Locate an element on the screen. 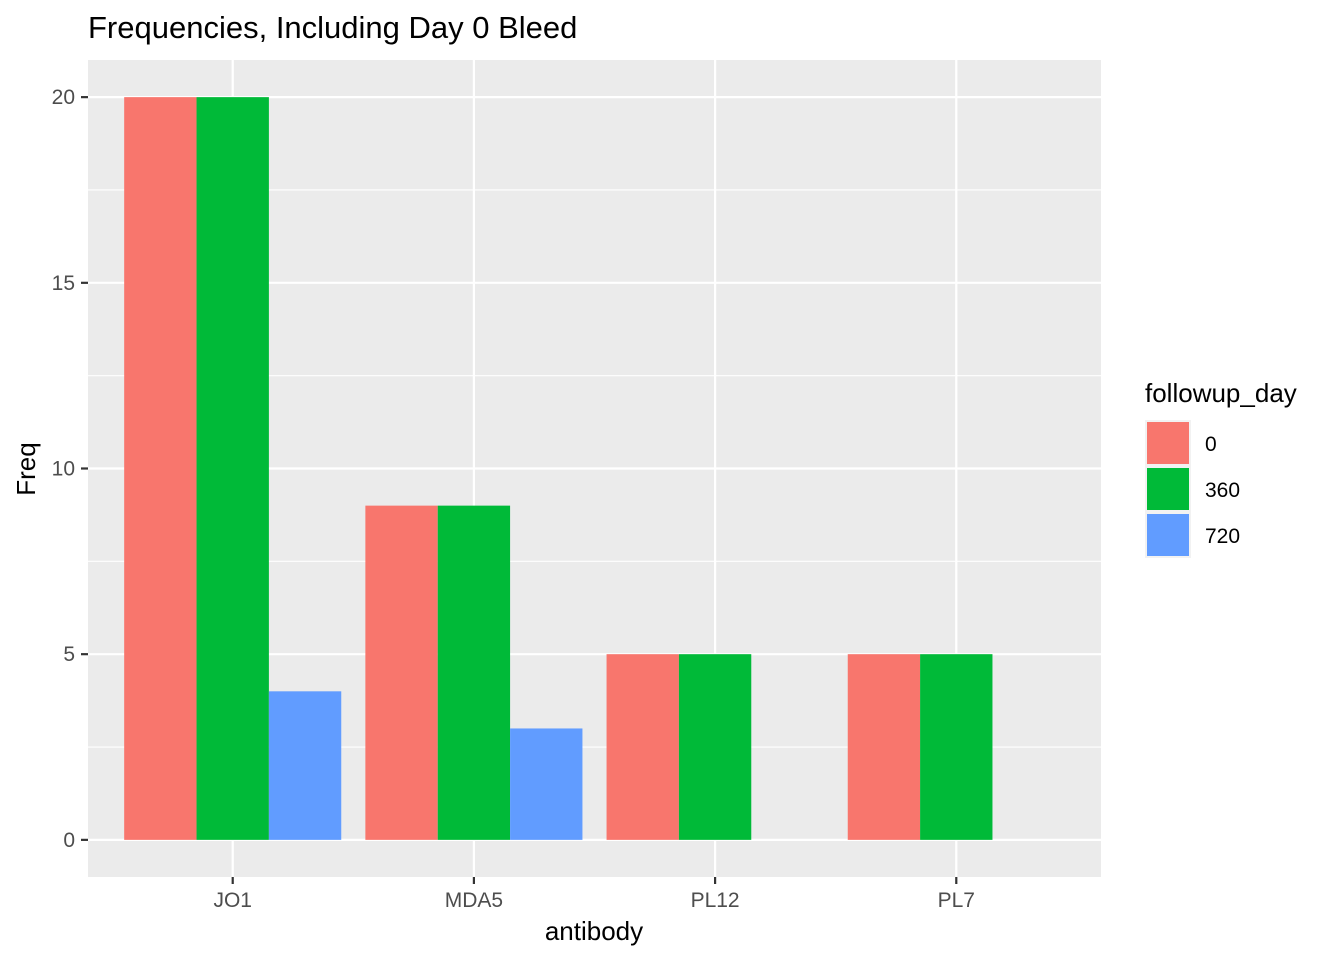  x-tick-label: JO1 is located at coordinates (232, 900).